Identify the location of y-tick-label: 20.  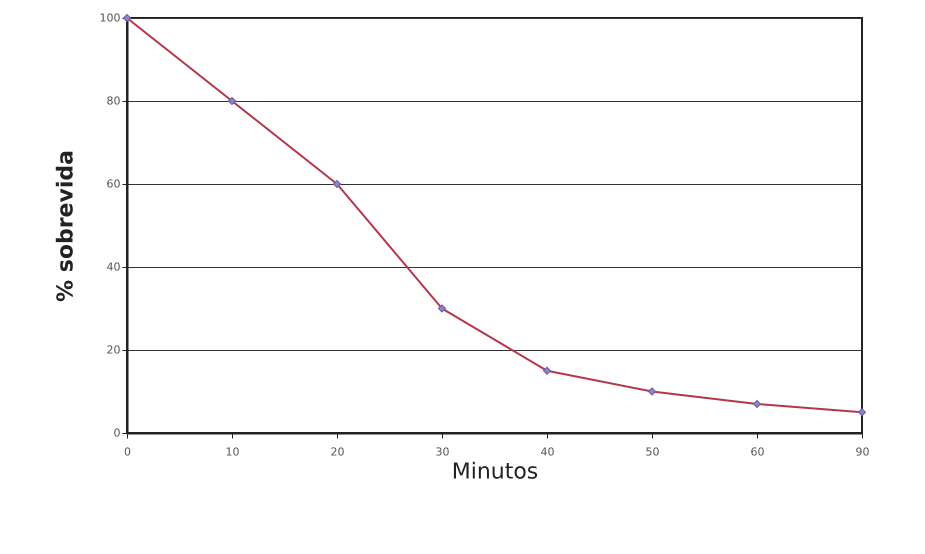
(113, 350).